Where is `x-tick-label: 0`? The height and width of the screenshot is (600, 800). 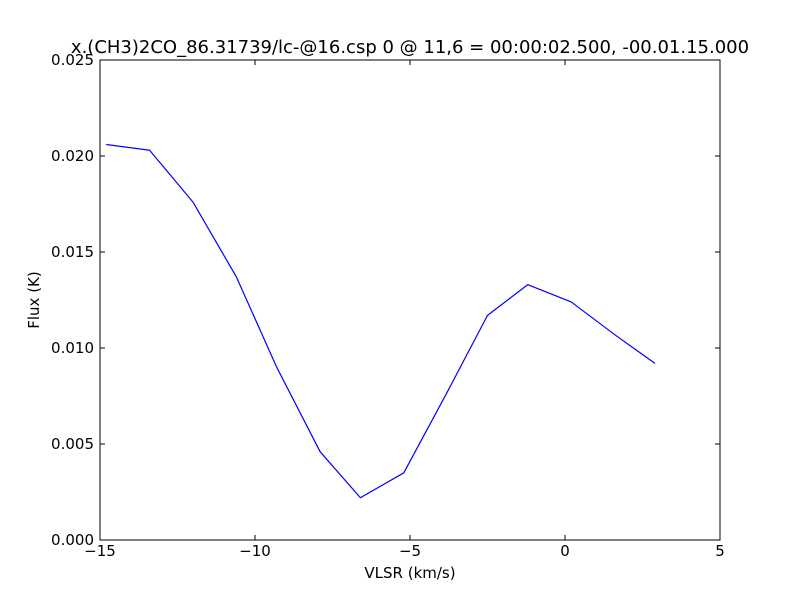
x-tick-label: 0 is located at coordinates (565, 551).